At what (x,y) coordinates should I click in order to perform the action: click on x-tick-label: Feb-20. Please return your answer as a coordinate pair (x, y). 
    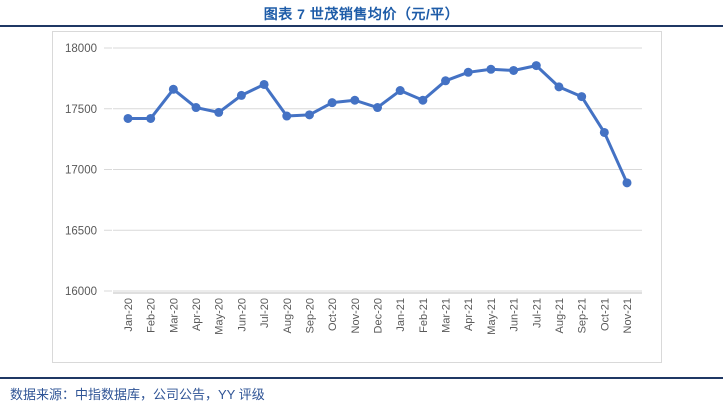
    Looking at the image, I should click on (152, 315).